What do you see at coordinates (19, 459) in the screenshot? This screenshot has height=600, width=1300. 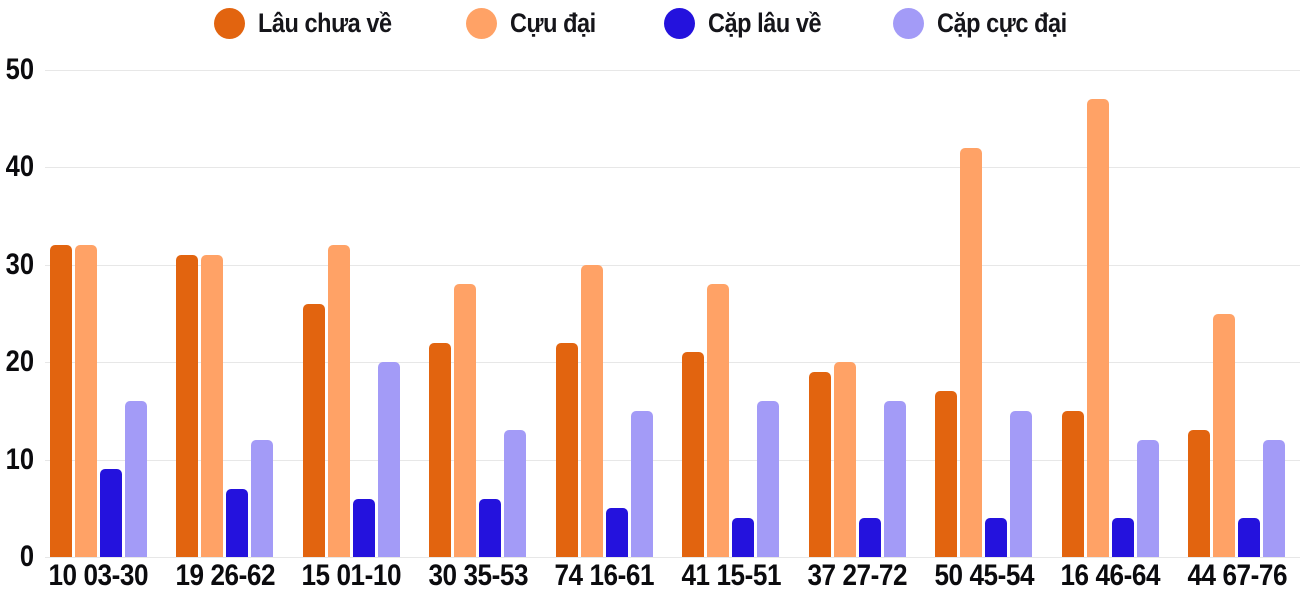 I see `y-tick-label-10: 10` at bounding box center [19, 459].